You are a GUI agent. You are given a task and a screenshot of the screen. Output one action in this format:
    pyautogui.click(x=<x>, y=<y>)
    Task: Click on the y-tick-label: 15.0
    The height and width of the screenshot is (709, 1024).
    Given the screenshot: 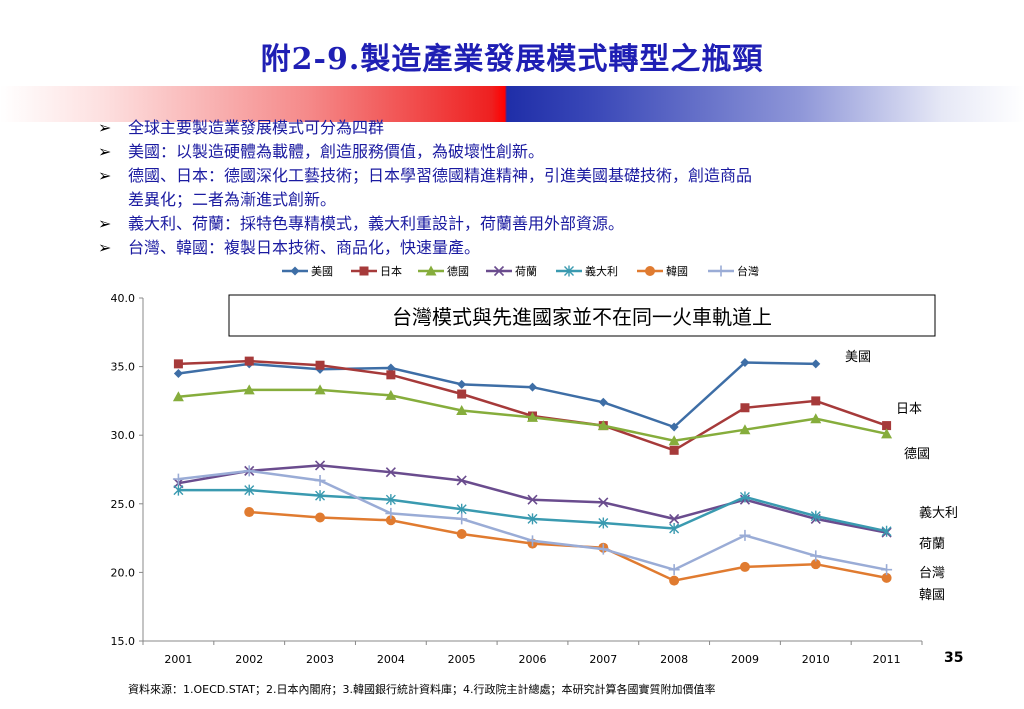 What is the action you would take?
    pyautogui.click(x=123, y=641)
    